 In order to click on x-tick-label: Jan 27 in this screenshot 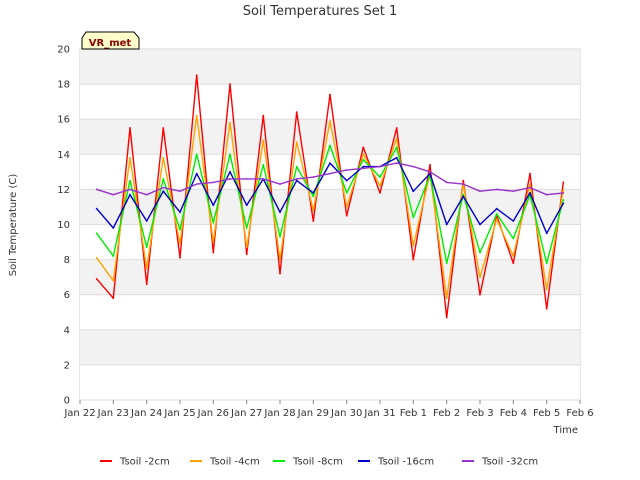, I will do `click(246, 413)`.